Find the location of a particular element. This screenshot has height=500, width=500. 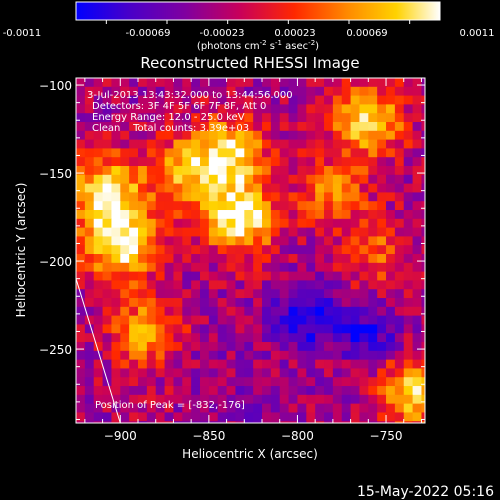

annotation-detectors: Detectors: 3F 4F 5F 6F 7F 8F, Att 0 is located at coordinates (179, 106).